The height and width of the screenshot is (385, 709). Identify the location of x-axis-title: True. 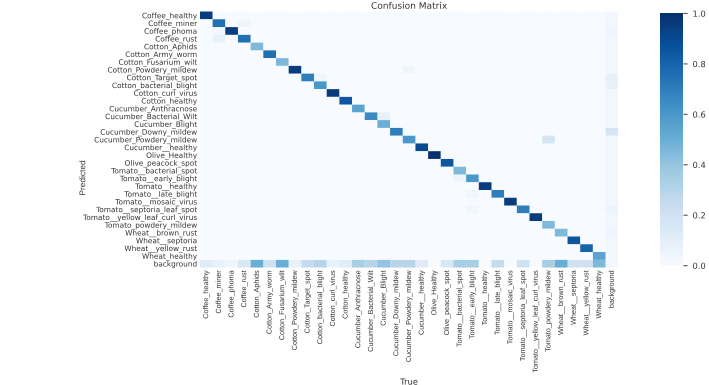
(409, 381).